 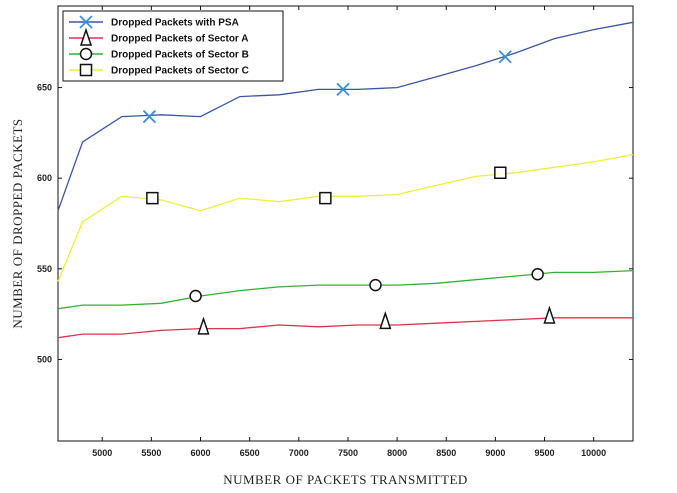 I want to click on x-tick-label: 5500, so click(x=151, y=453).